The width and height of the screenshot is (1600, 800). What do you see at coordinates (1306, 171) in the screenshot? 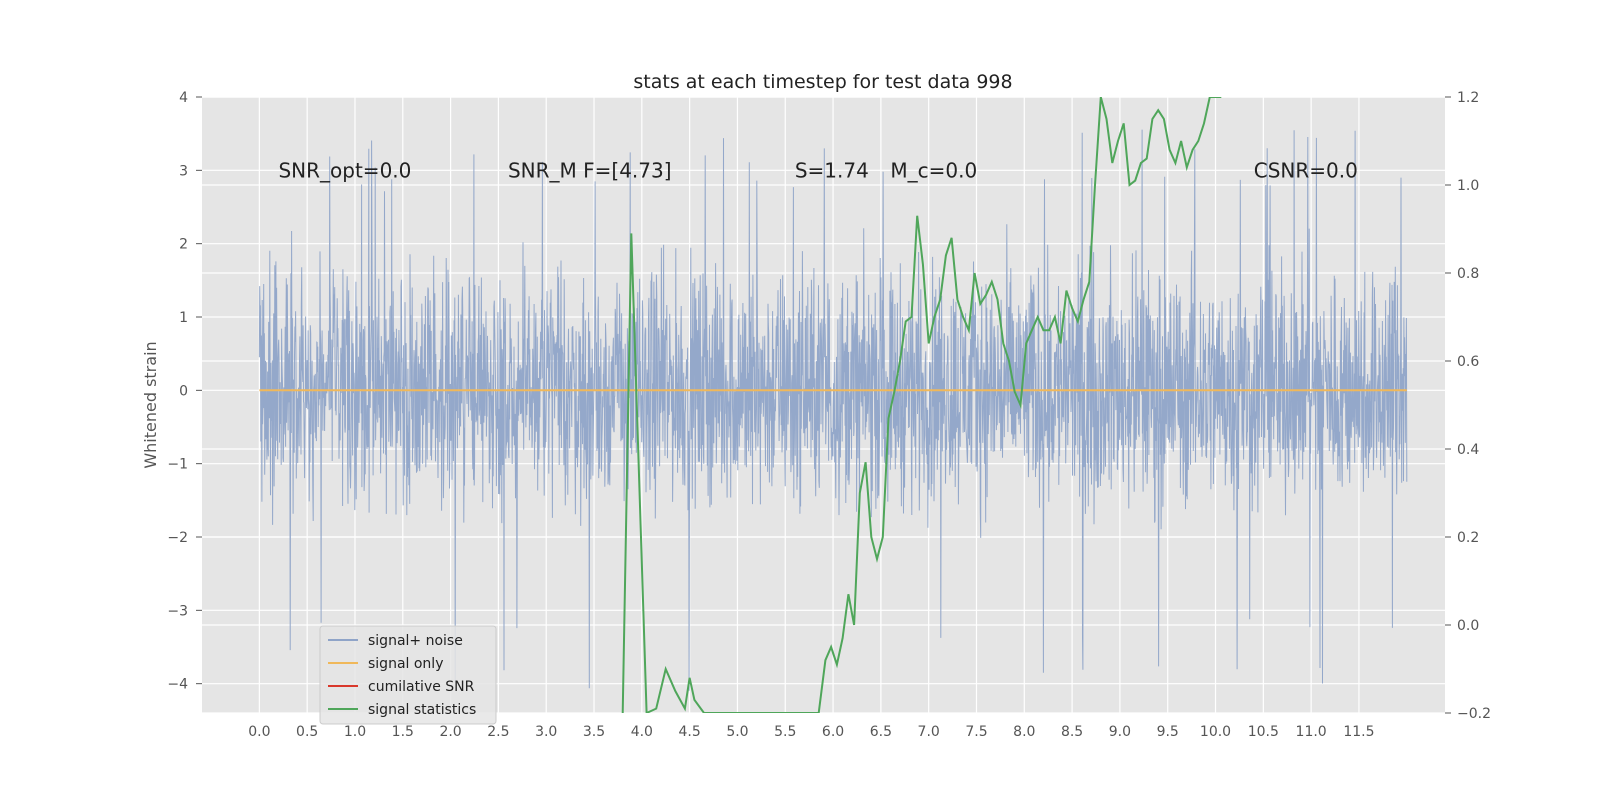
I see `annotation-text: CSNR=0.0` at bounding box center [1306, 171].